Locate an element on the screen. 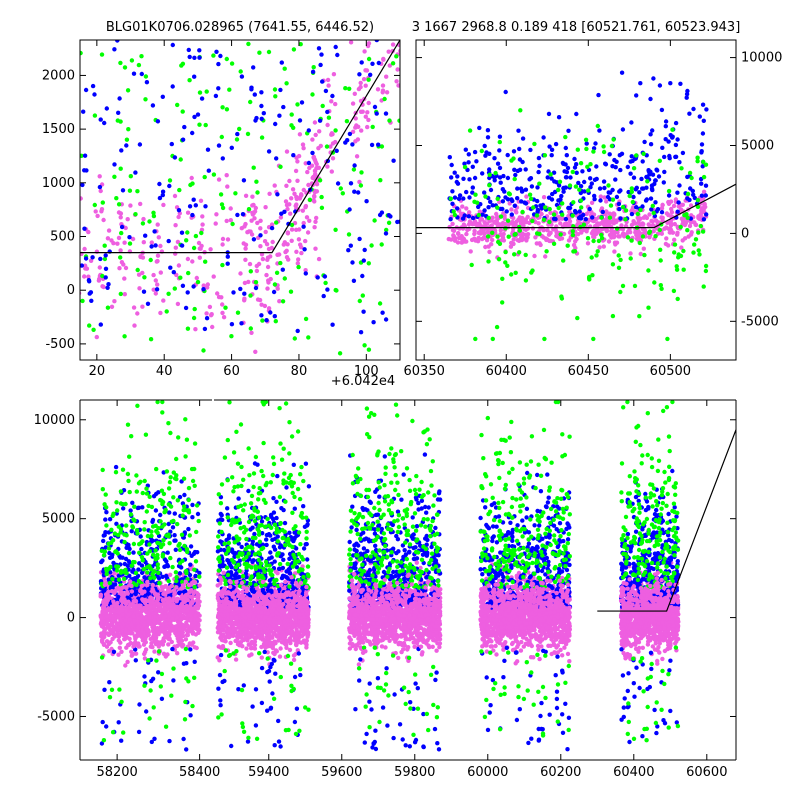 The width and height of the screenshot is (800, 800). x-offset-label: +6.042e4 is located at coordinates (363, 381).